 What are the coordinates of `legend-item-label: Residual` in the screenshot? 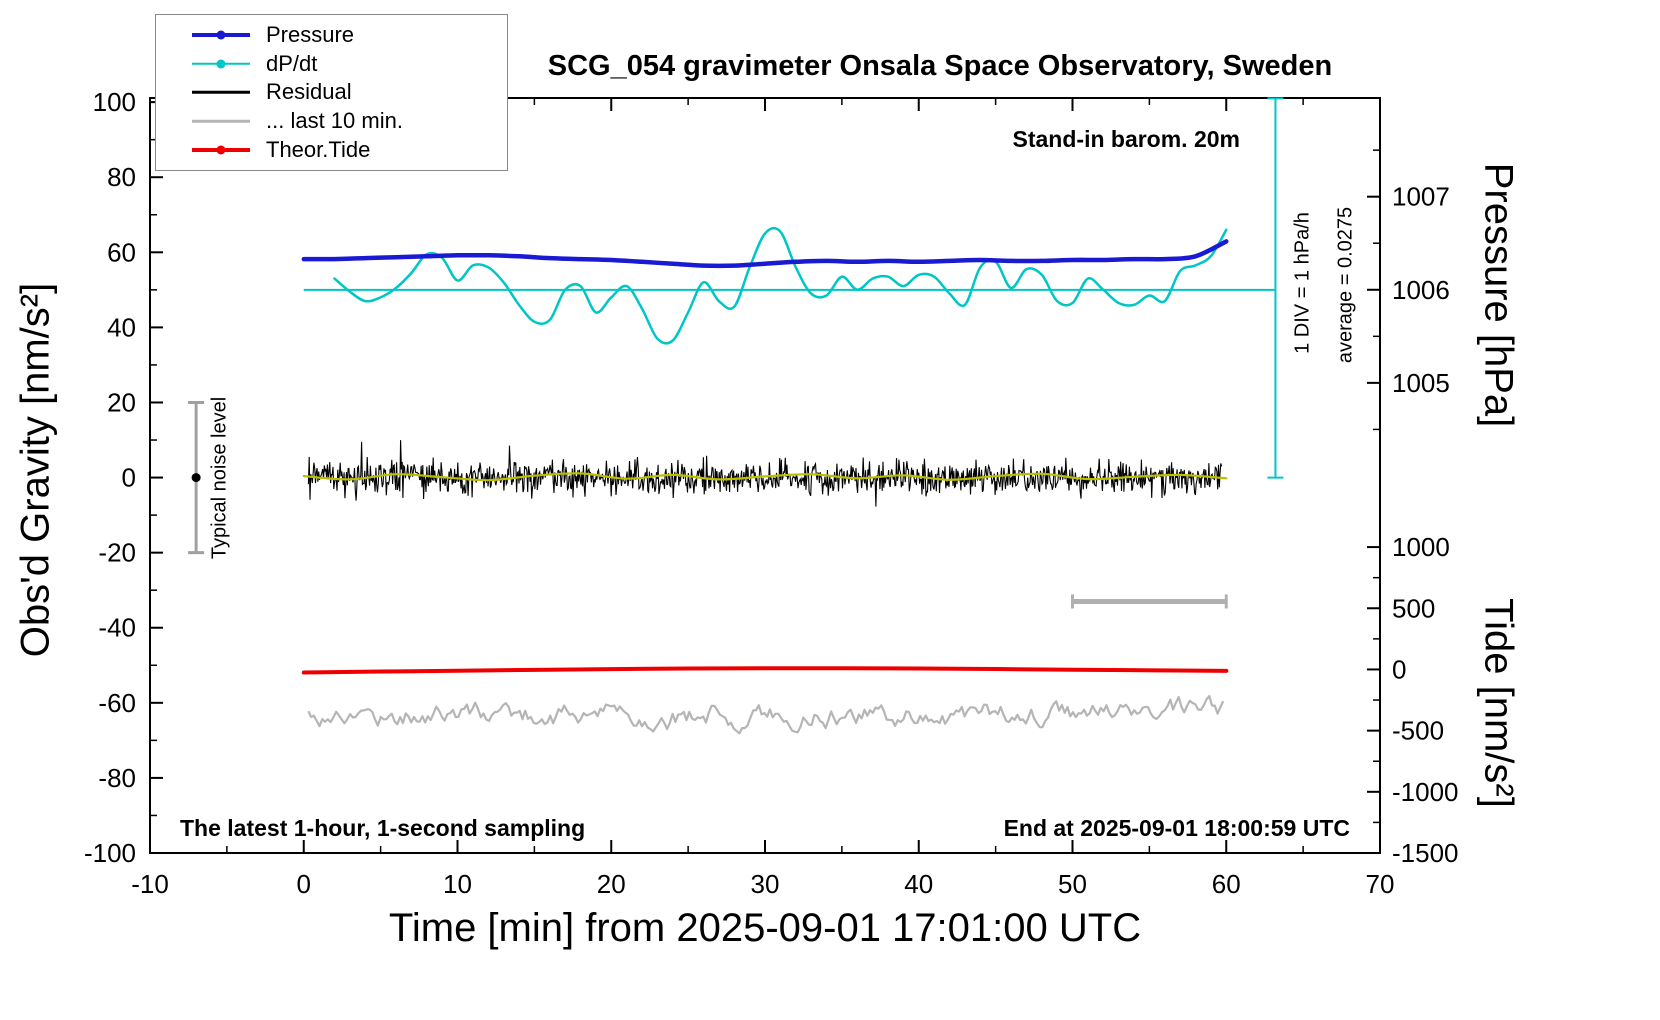 It's located at (309, 92).